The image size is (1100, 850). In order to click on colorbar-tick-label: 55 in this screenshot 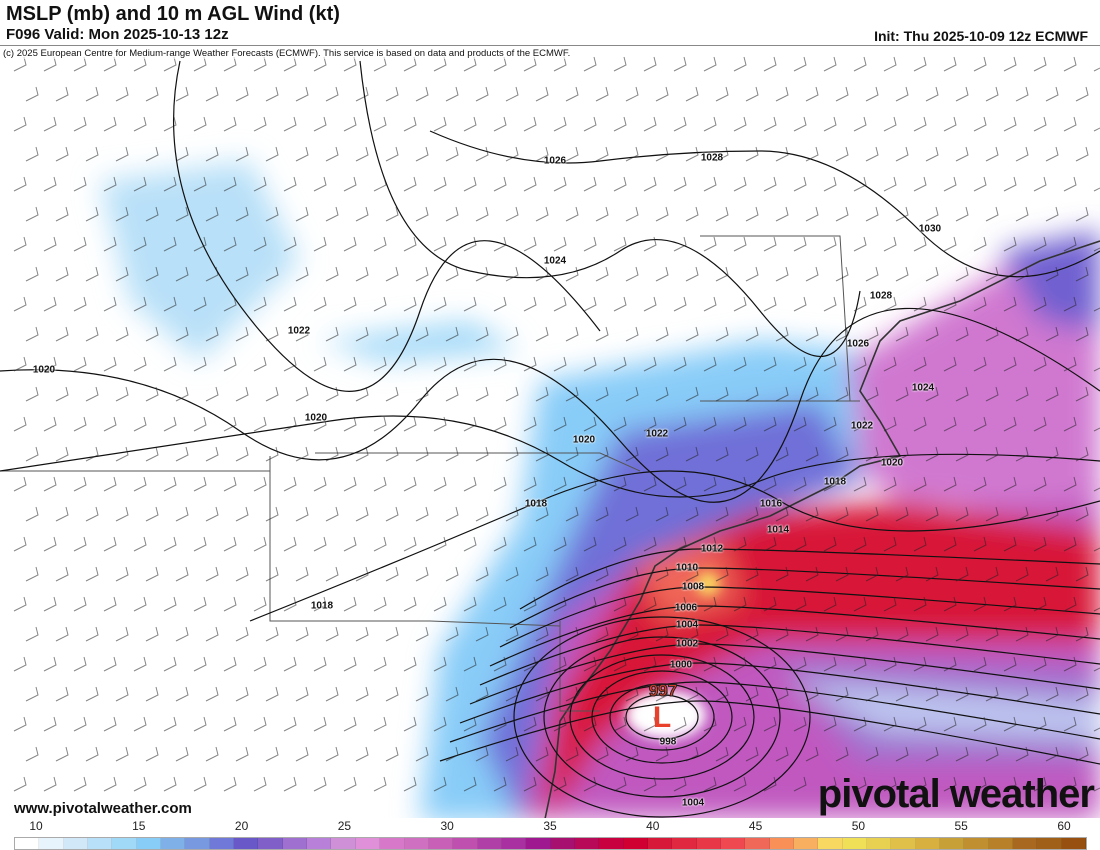, I will do `click(961, 826)`.